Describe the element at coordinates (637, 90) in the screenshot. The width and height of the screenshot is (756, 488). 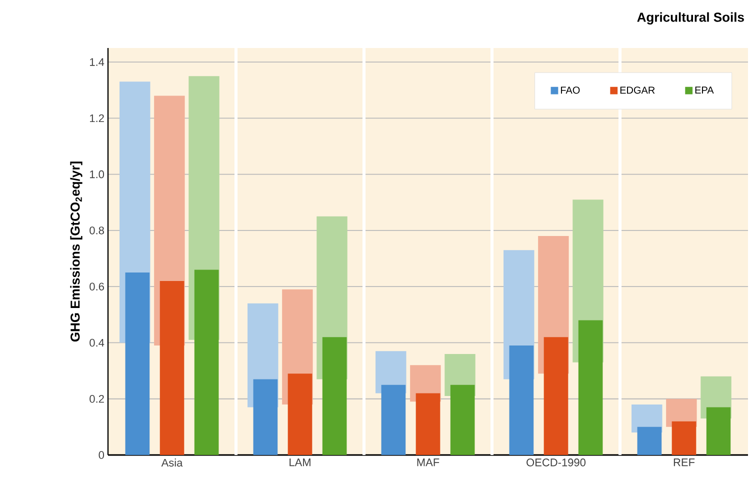
I see `legend-label: EDGAR` at that location.